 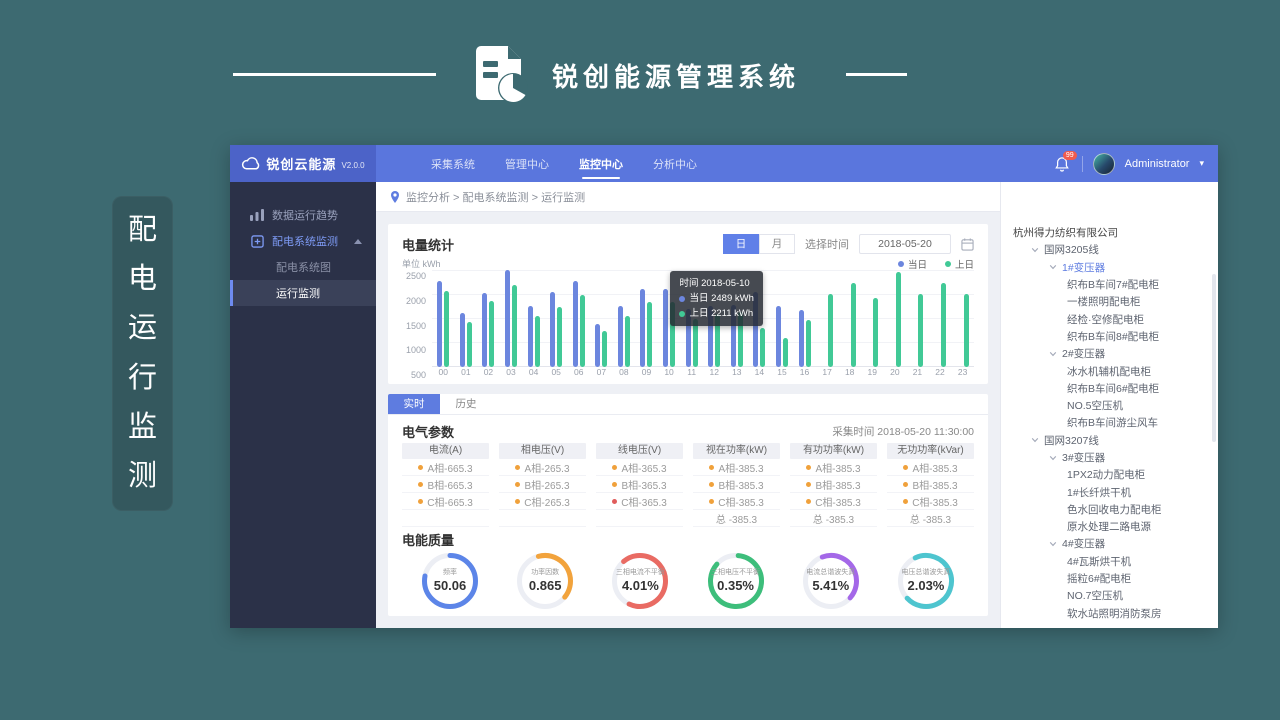 I want to click on tree-item-15: 1#长纤烘干机, so click(x=1109, y=491).